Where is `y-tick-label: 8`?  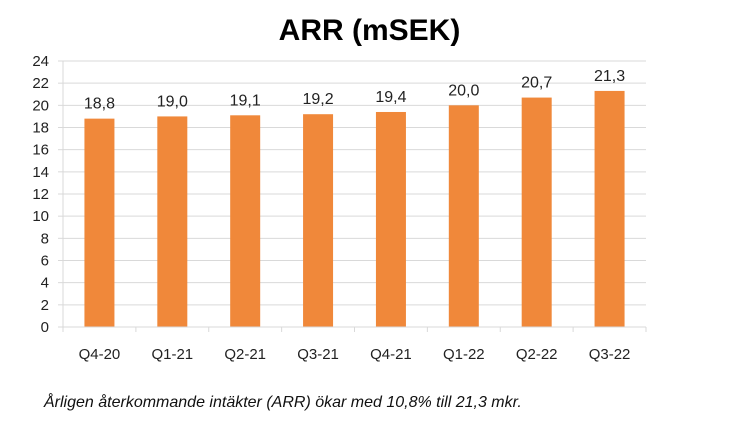
y-tick-label: 8 is located at coordinates (45, 238).